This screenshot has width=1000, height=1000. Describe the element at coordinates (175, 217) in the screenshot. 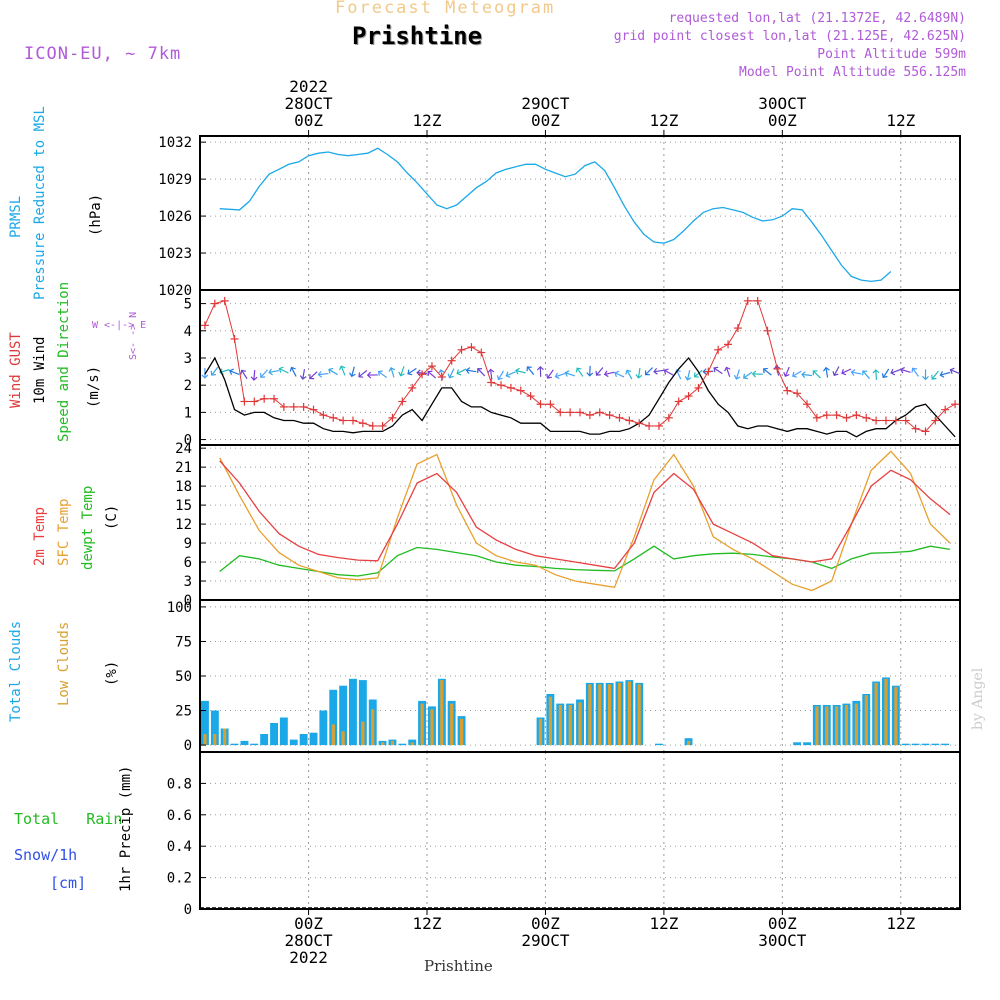

I see `ytick-label: 1026` at that location.